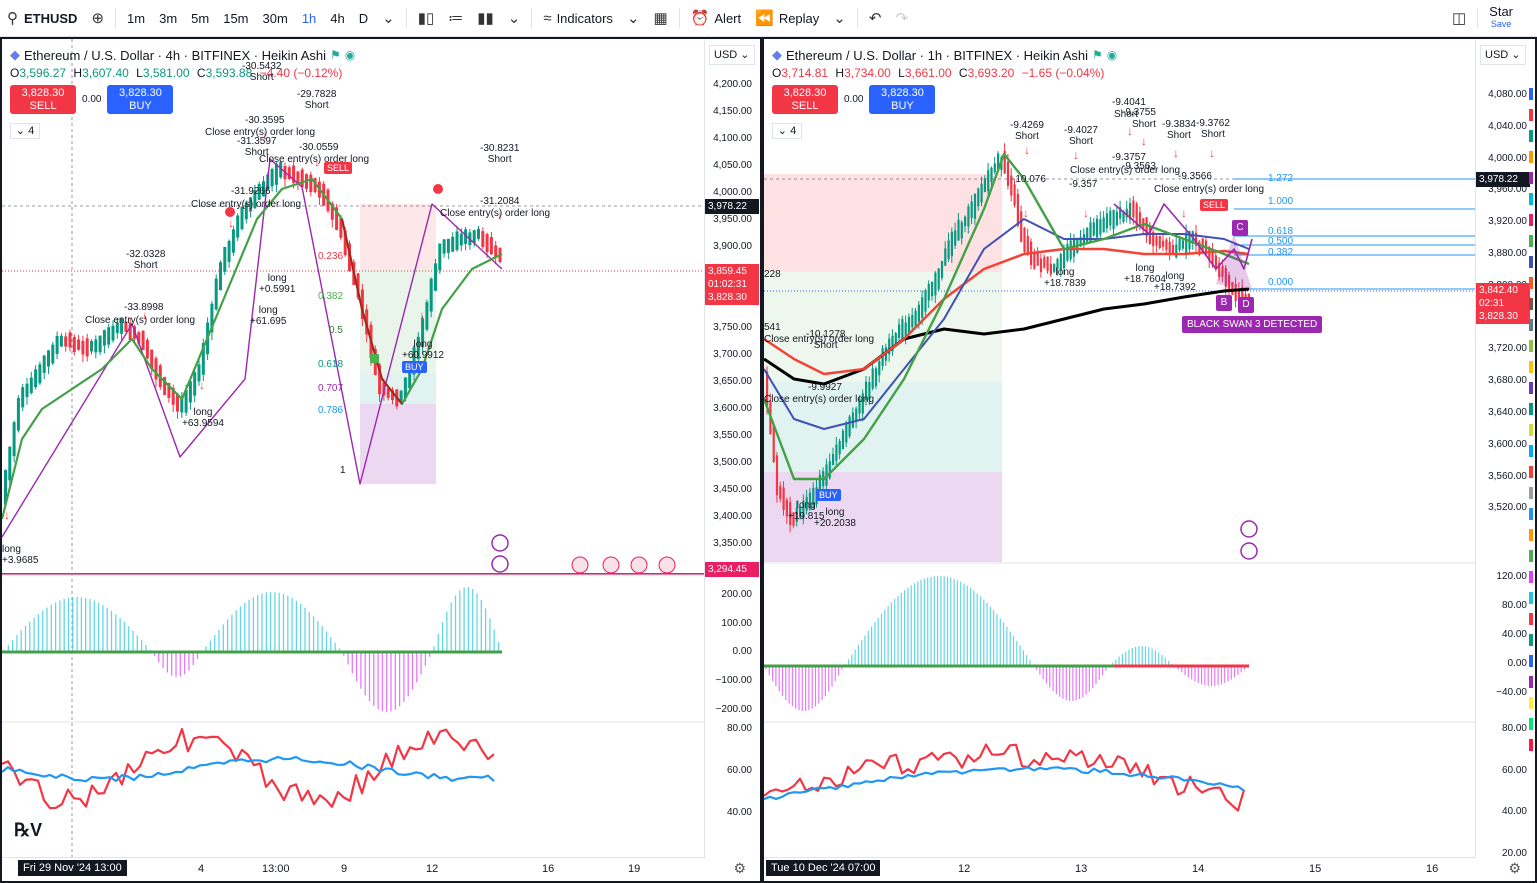  Describe the element at coordinates (772, 327) in the screenshot. I see `right-annotation: 541` at that location.